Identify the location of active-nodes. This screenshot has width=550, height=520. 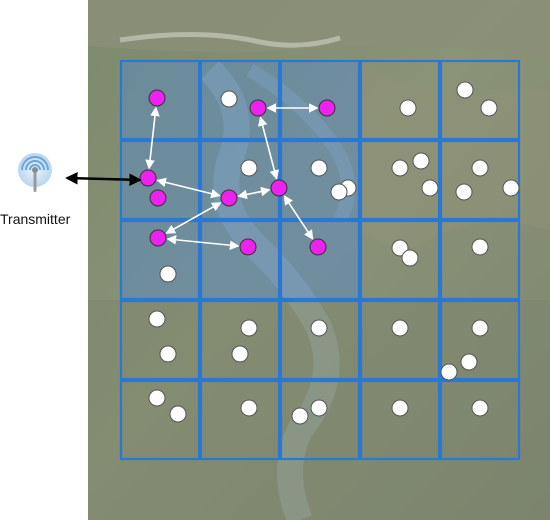
(237, 172).